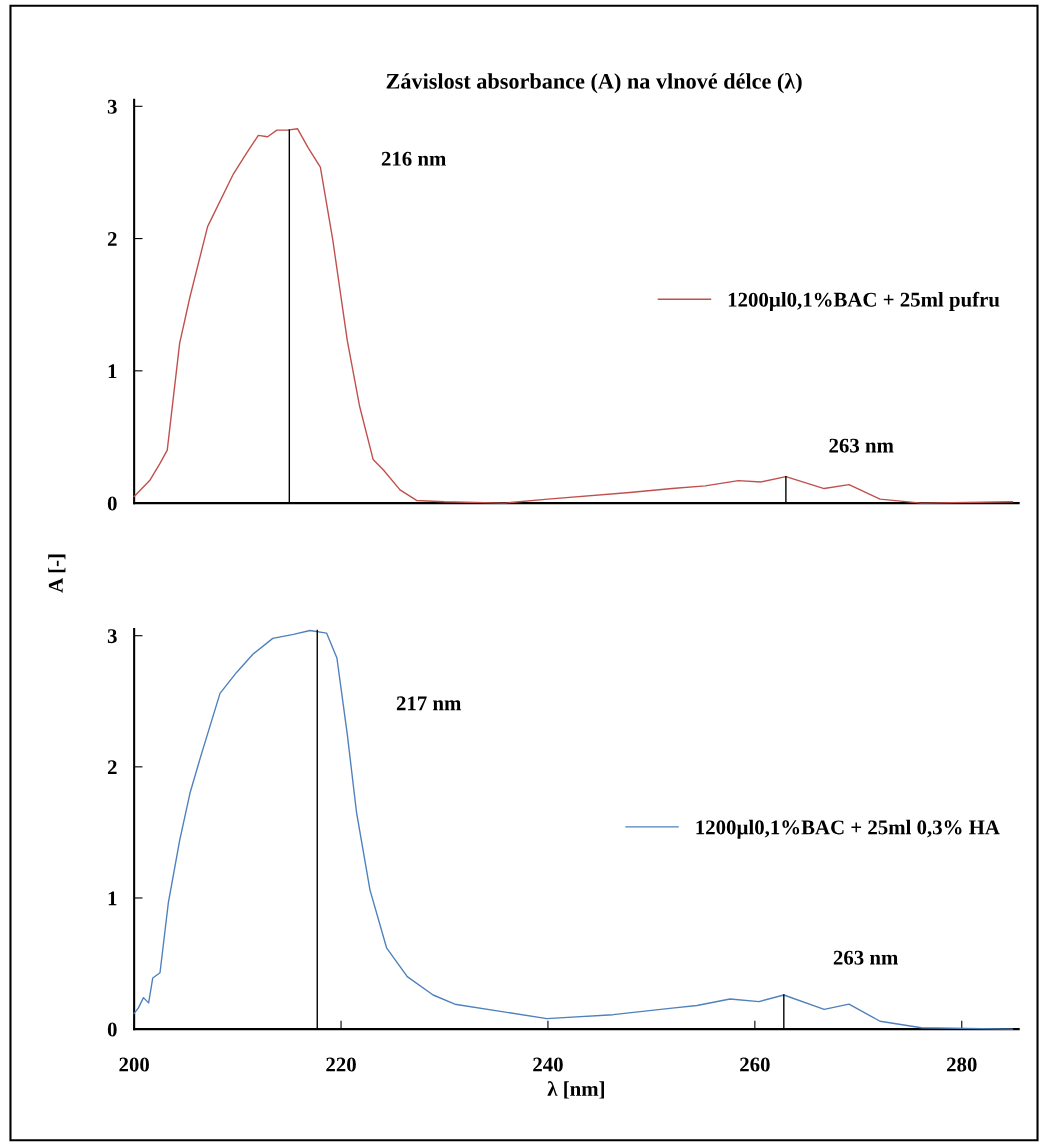 The image size is (1048, 1146). What do you see at coordinates (755, 1064) in the screenshot?
I see `x-tick-label: 260` at bounding box center [755, 1064].